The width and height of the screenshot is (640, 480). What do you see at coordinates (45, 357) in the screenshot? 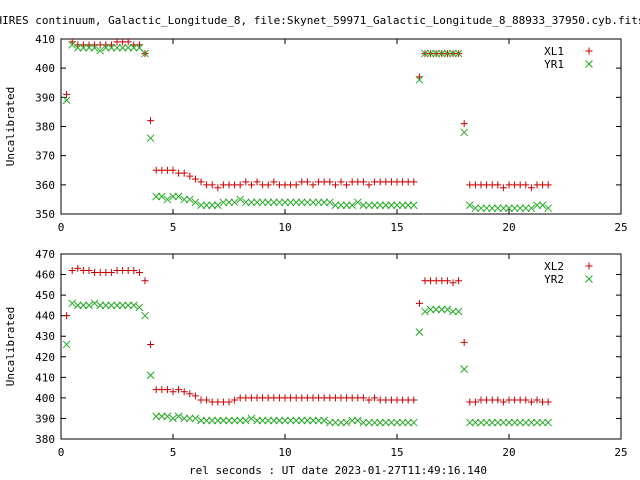
I see `y-tick-label: 420` at bounding box center [45, 357].